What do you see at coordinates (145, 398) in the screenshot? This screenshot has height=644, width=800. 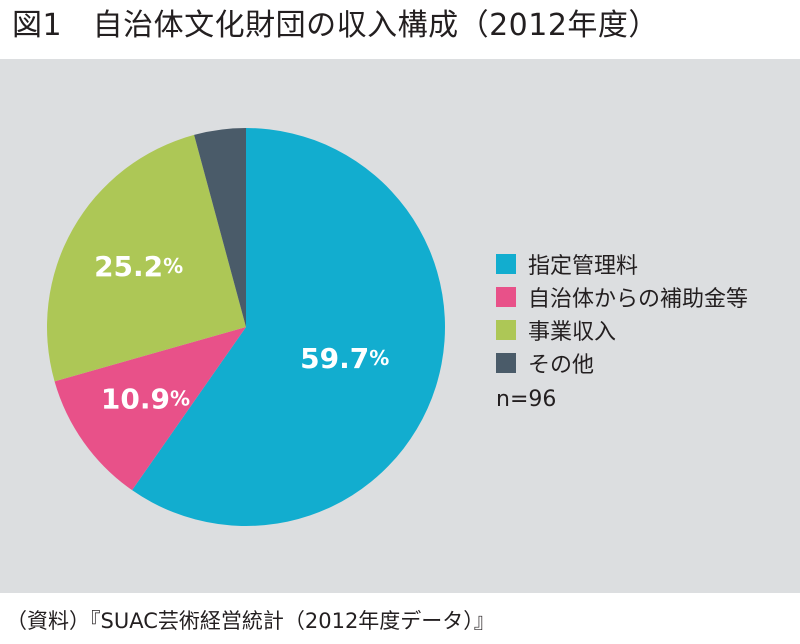 I see `slice-label-2: 10.9%` at bounding box center [145, 398].